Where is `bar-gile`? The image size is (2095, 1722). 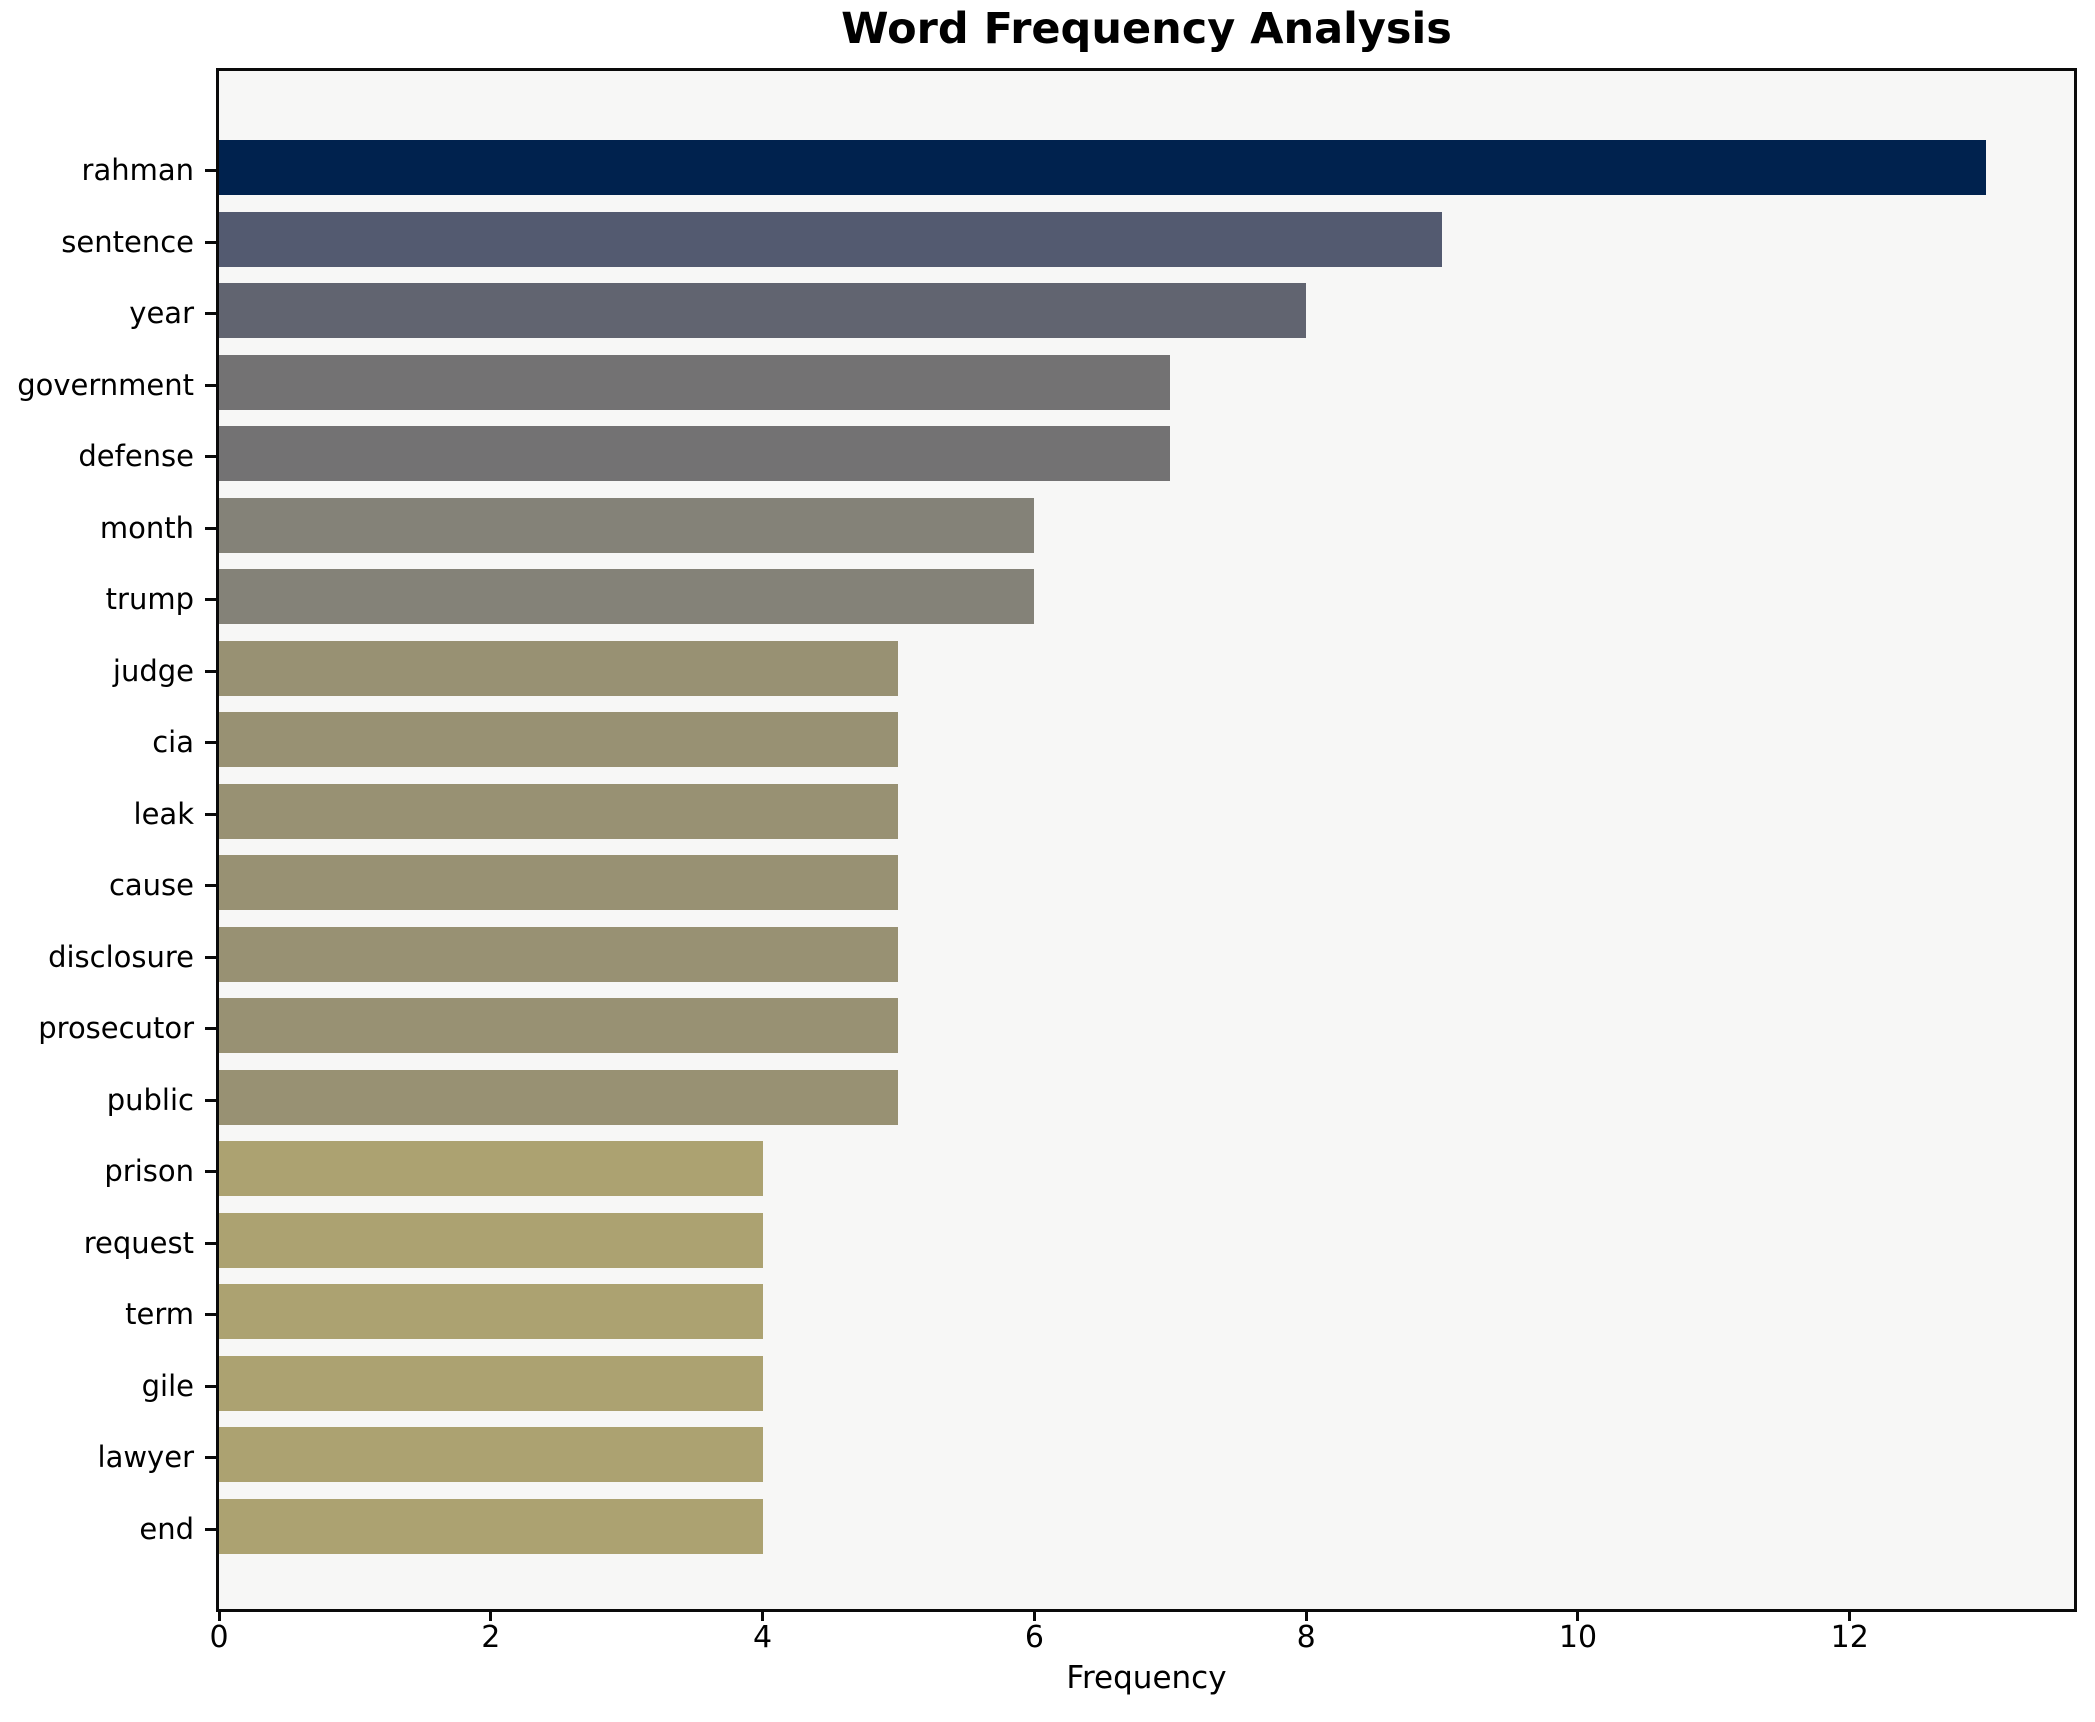
bar-gile is located at coordinates (491, 1383).